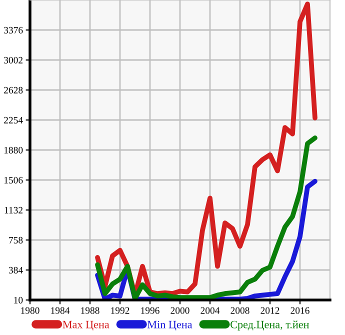 The image size is (345, 335). I want to click on legend-label: Сред.Цена, т.йен, so click(269, 325).